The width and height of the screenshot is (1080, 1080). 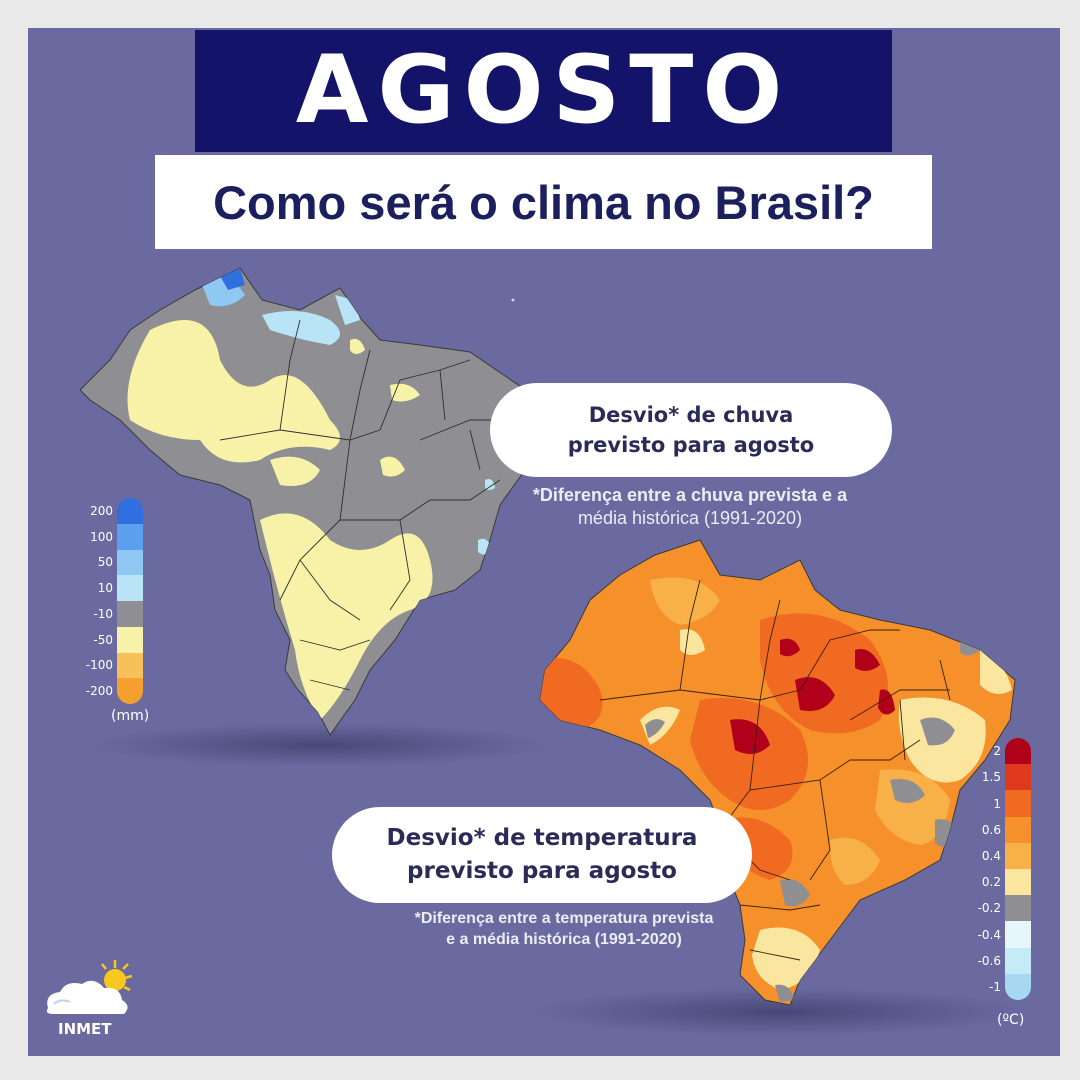 I want to click on subtitle-banner: Como será o clima no Brasil?, so click(x=543, y=202).